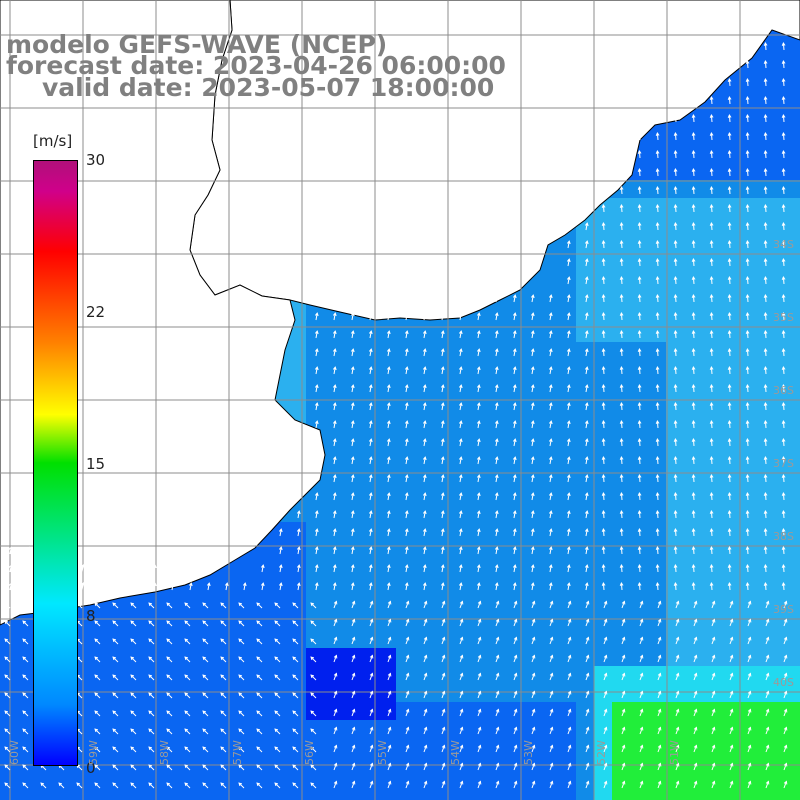 The image size is (800, 800). What do you see at coordinates (237, 752) in the screenshot?
I see `lon-label-57w: 57W` at bounding box center [237, 752].